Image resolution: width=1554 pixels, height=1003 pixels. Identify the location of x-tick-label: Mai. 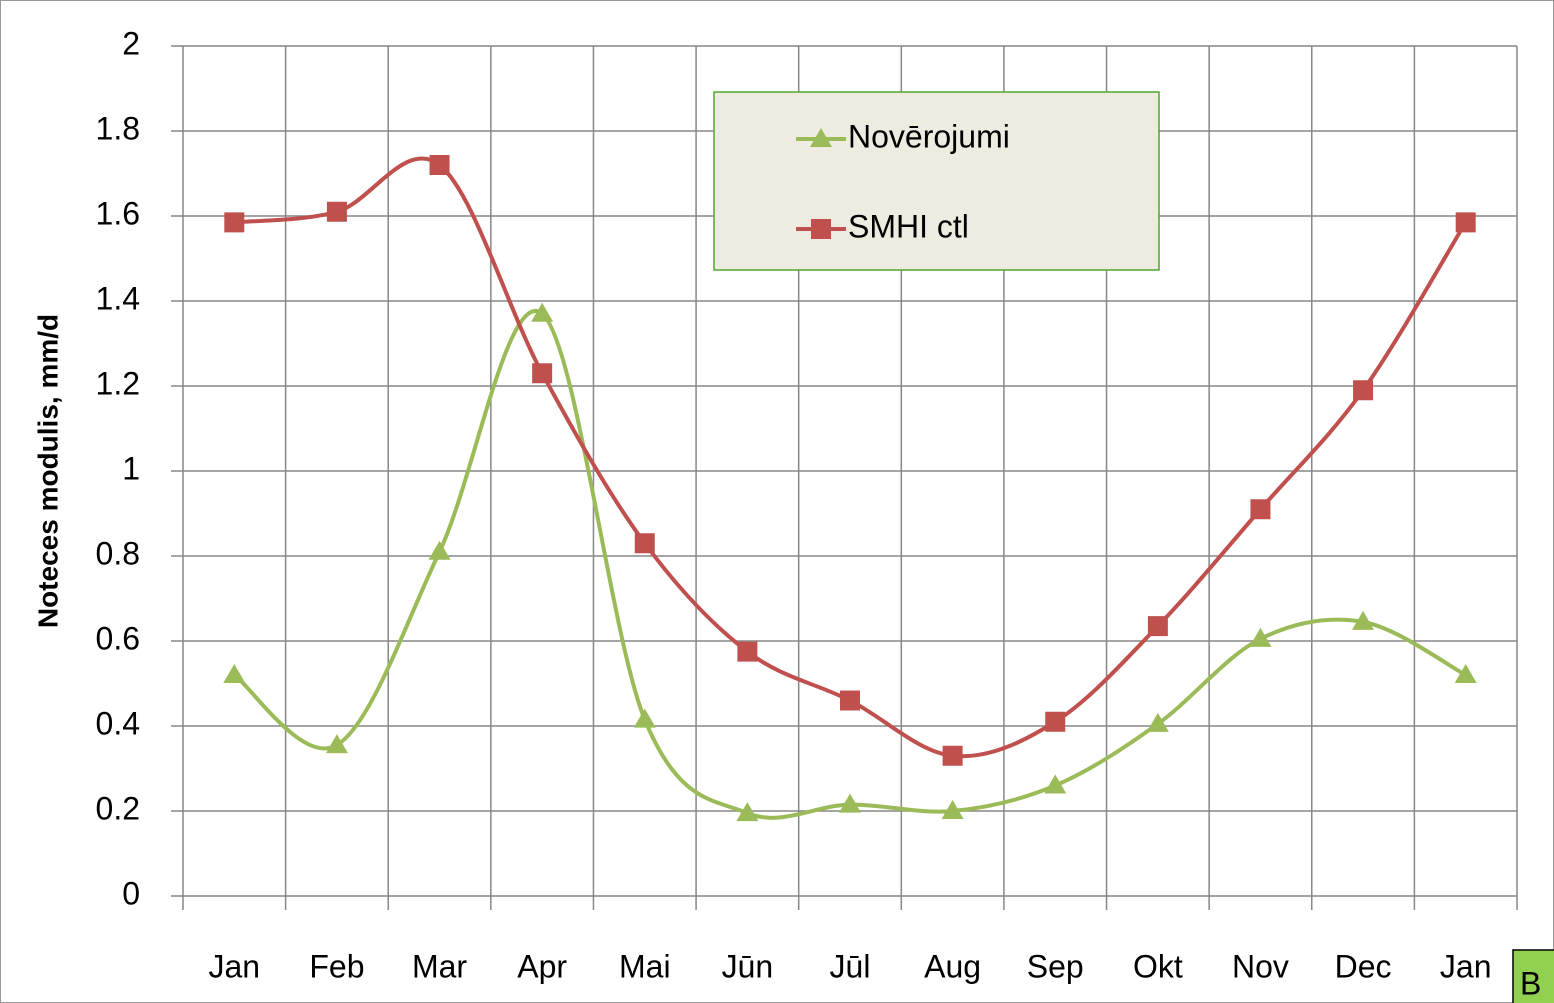
(645, 966).